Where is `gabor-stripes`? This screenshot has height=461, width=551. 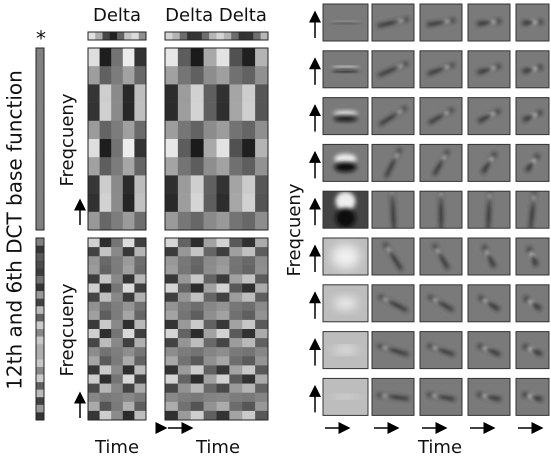 gabor-stripes is located at coordinates (441, 256).